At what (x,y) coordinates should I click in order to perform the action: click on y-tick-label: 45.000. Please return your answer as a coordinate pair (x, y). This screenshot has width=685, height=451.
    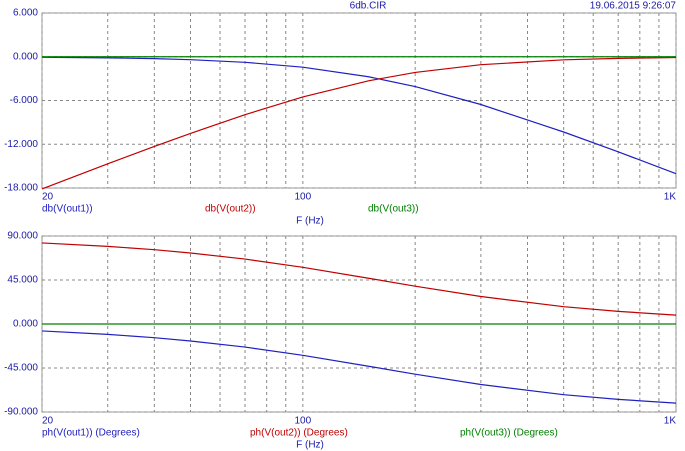
    Looking at the image, I should click on (22, 280).